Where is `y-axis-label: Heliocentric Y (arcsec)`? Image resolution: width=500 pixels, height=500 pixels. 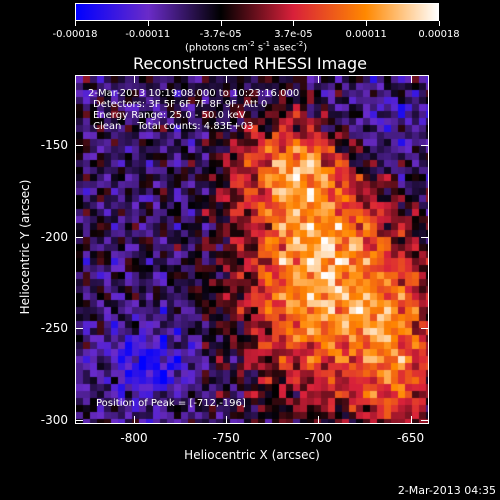 y-axis-label: Heliocentric Y (arcsec) is located at coordinates (25, 247).